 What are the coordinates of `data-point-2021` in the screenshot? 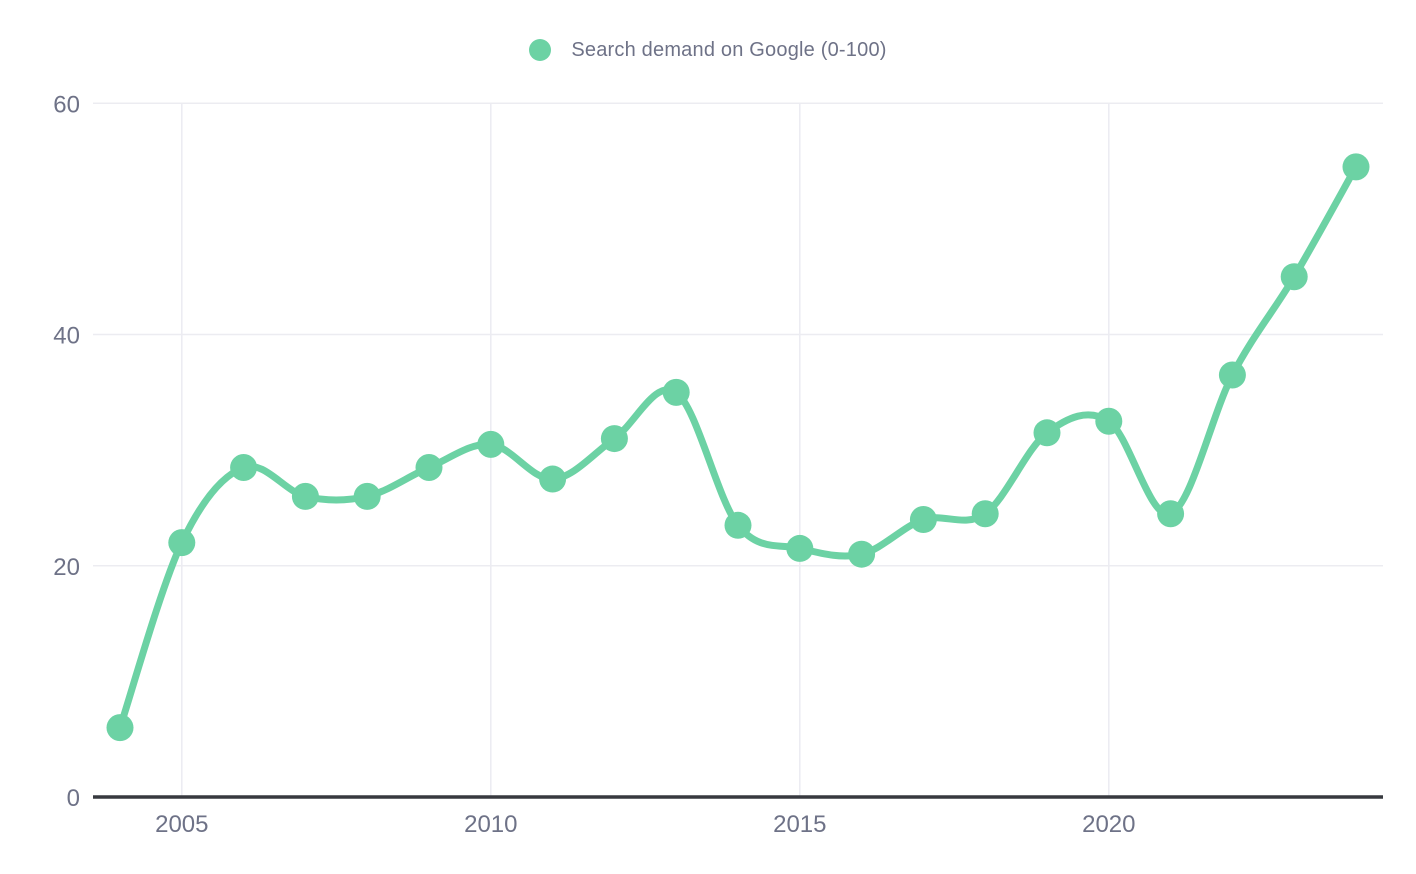 It's located at (1171, 514).